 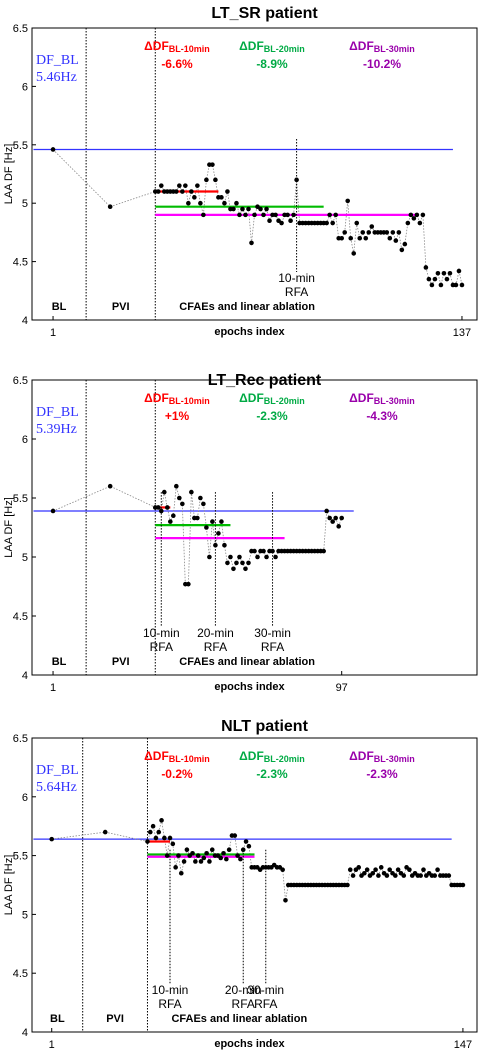 I want to click on delta-value: -2.3%, so click(x=272, y=774).